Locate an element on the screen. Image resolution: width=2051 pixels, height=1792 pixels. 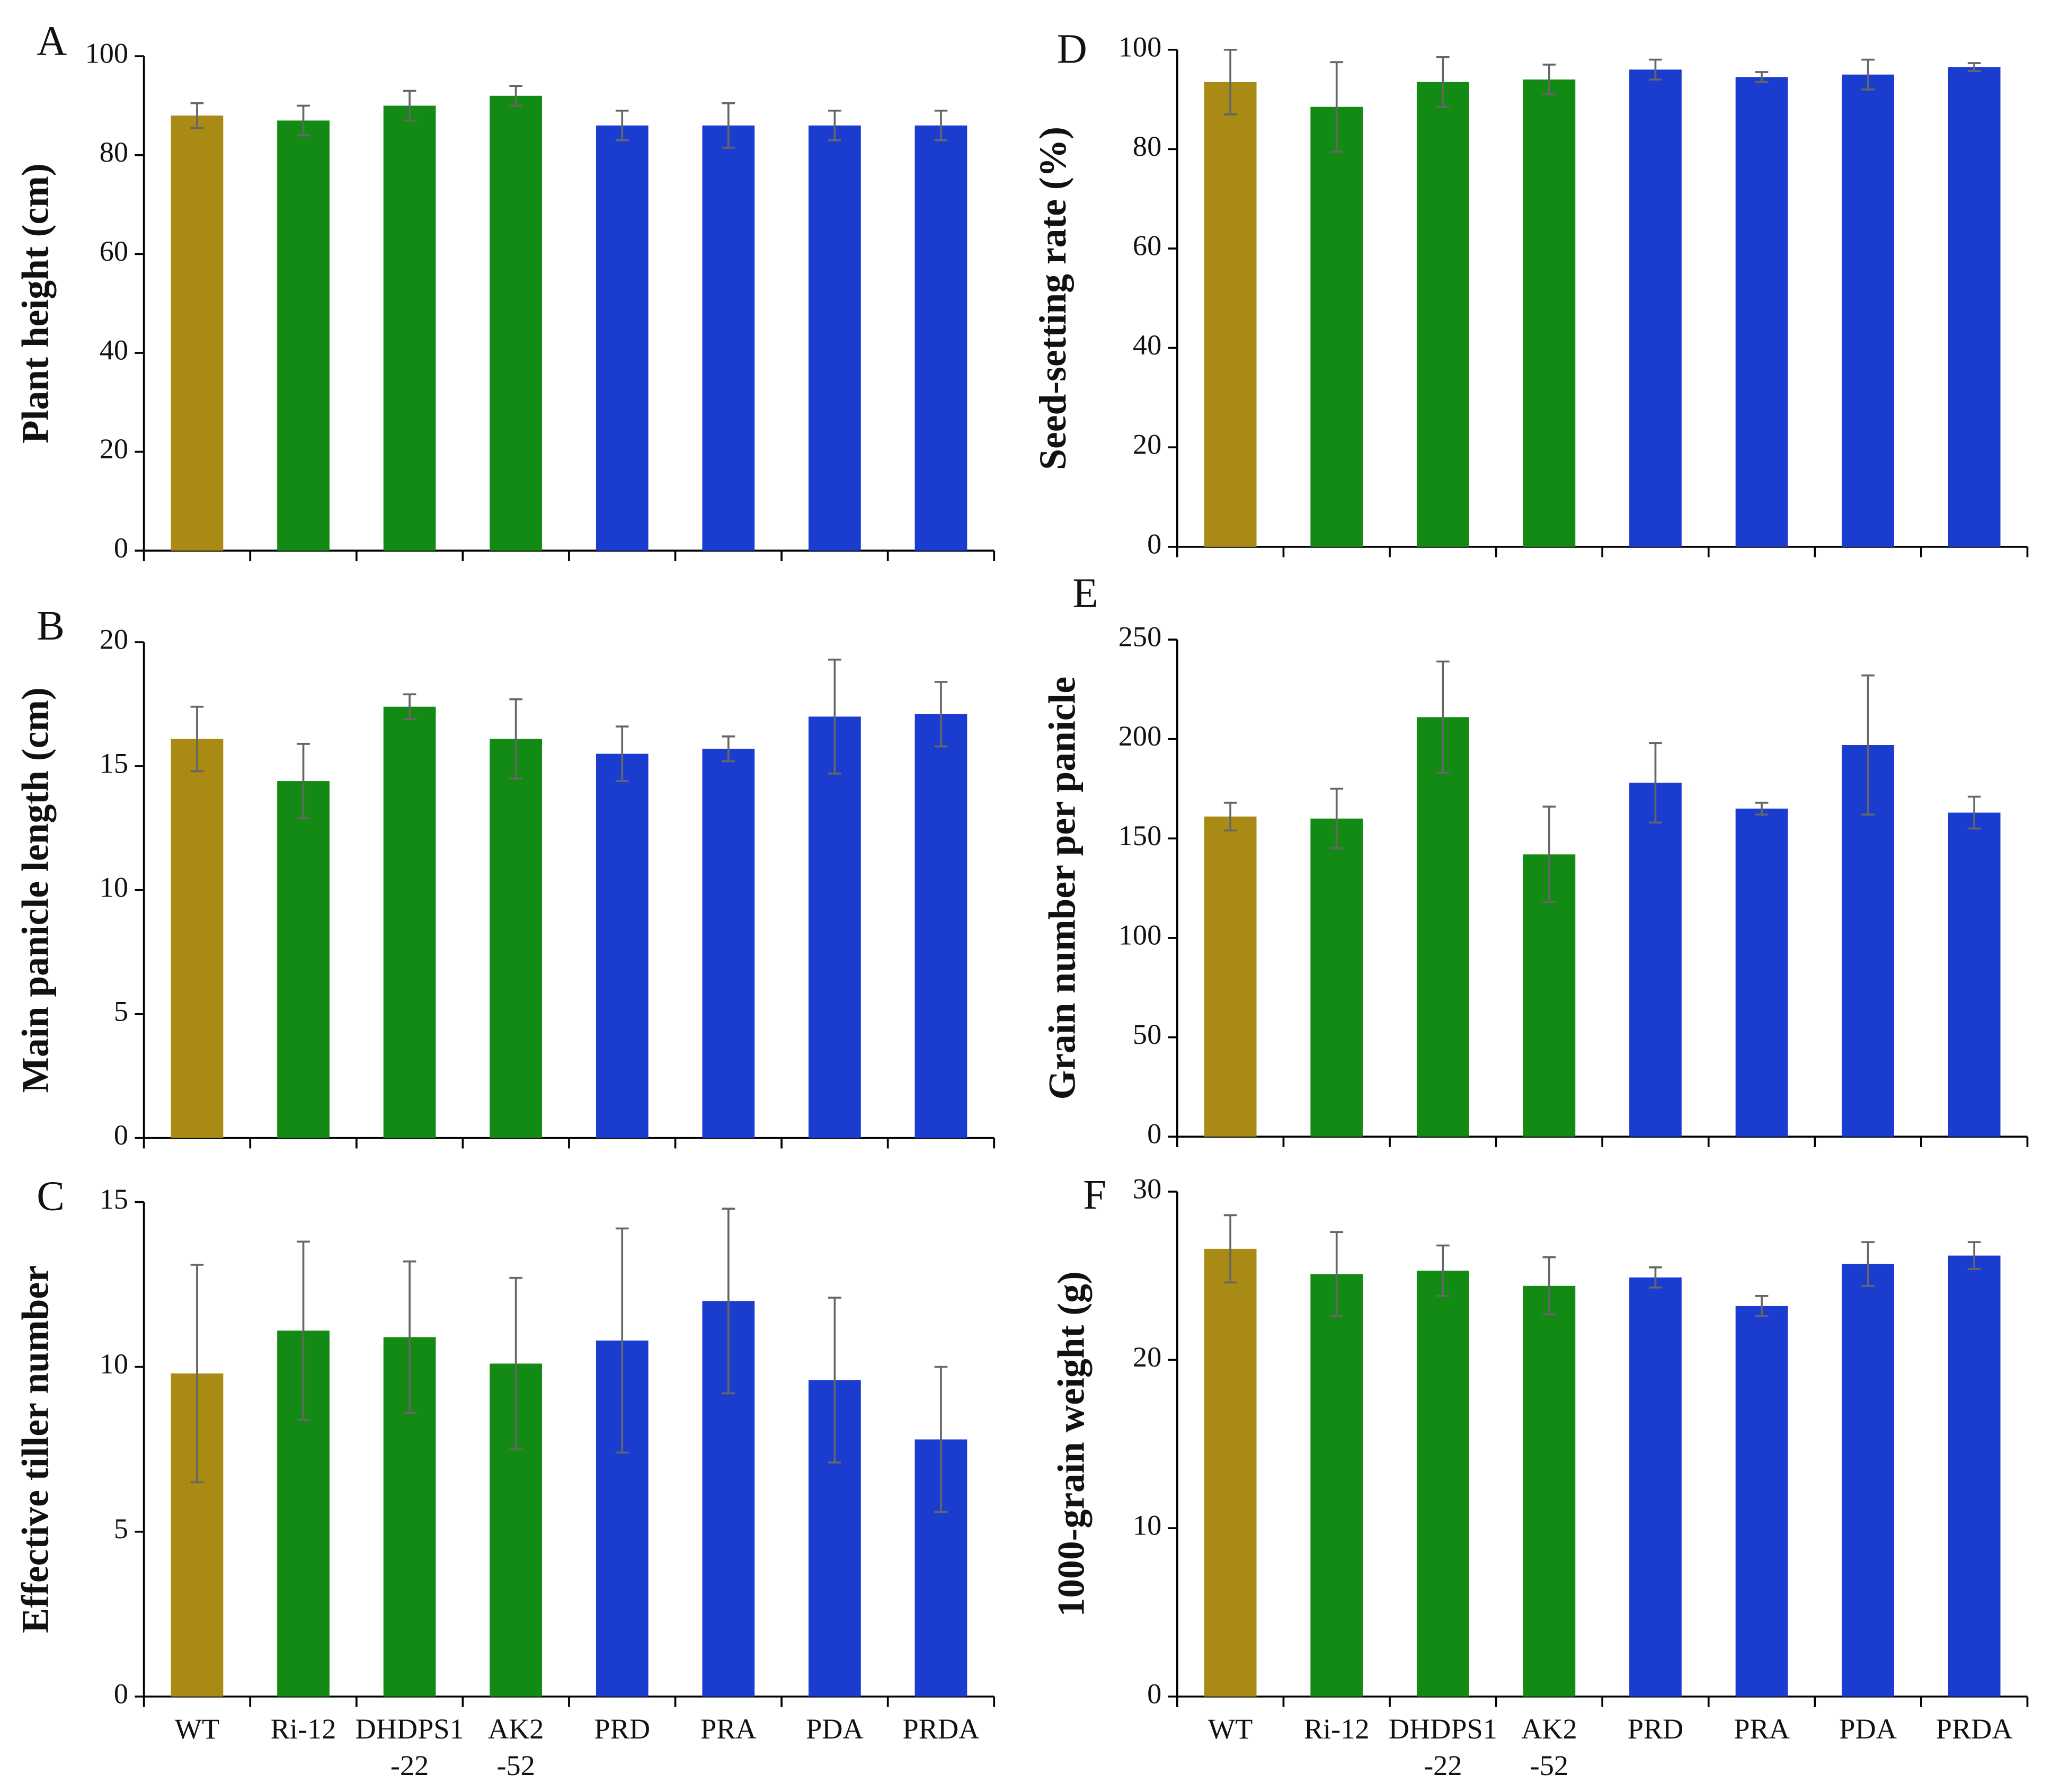
y-tick-label: 150 is located at coordinates (1140, 836).